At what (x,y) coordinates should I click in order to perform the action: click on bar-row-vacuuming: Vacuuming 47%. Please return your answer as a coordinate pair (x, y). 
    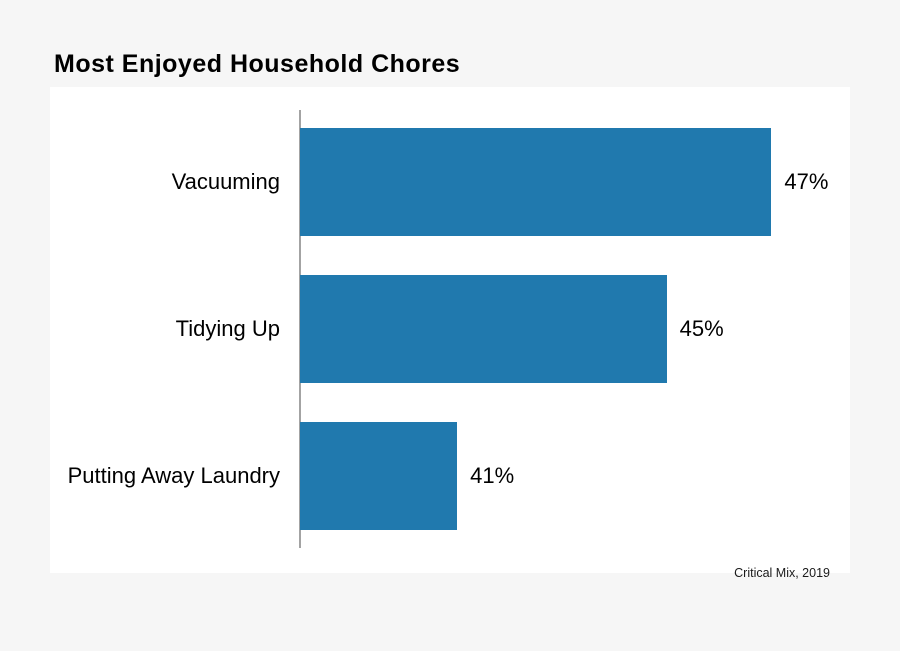
    Looking at the image, I should click on (450, 182).